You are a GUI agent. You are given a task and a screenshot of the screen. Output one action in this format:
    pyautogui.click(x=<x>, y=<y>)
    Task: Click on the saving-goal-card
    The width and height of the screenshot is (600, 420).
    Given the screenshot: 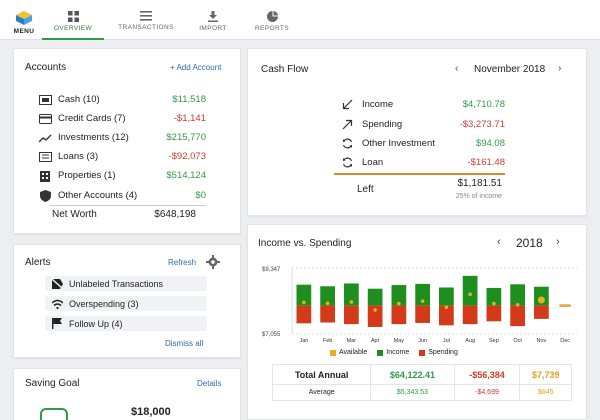 What is the action you would take?
    pyautogui.click(x=127, y=394)
    